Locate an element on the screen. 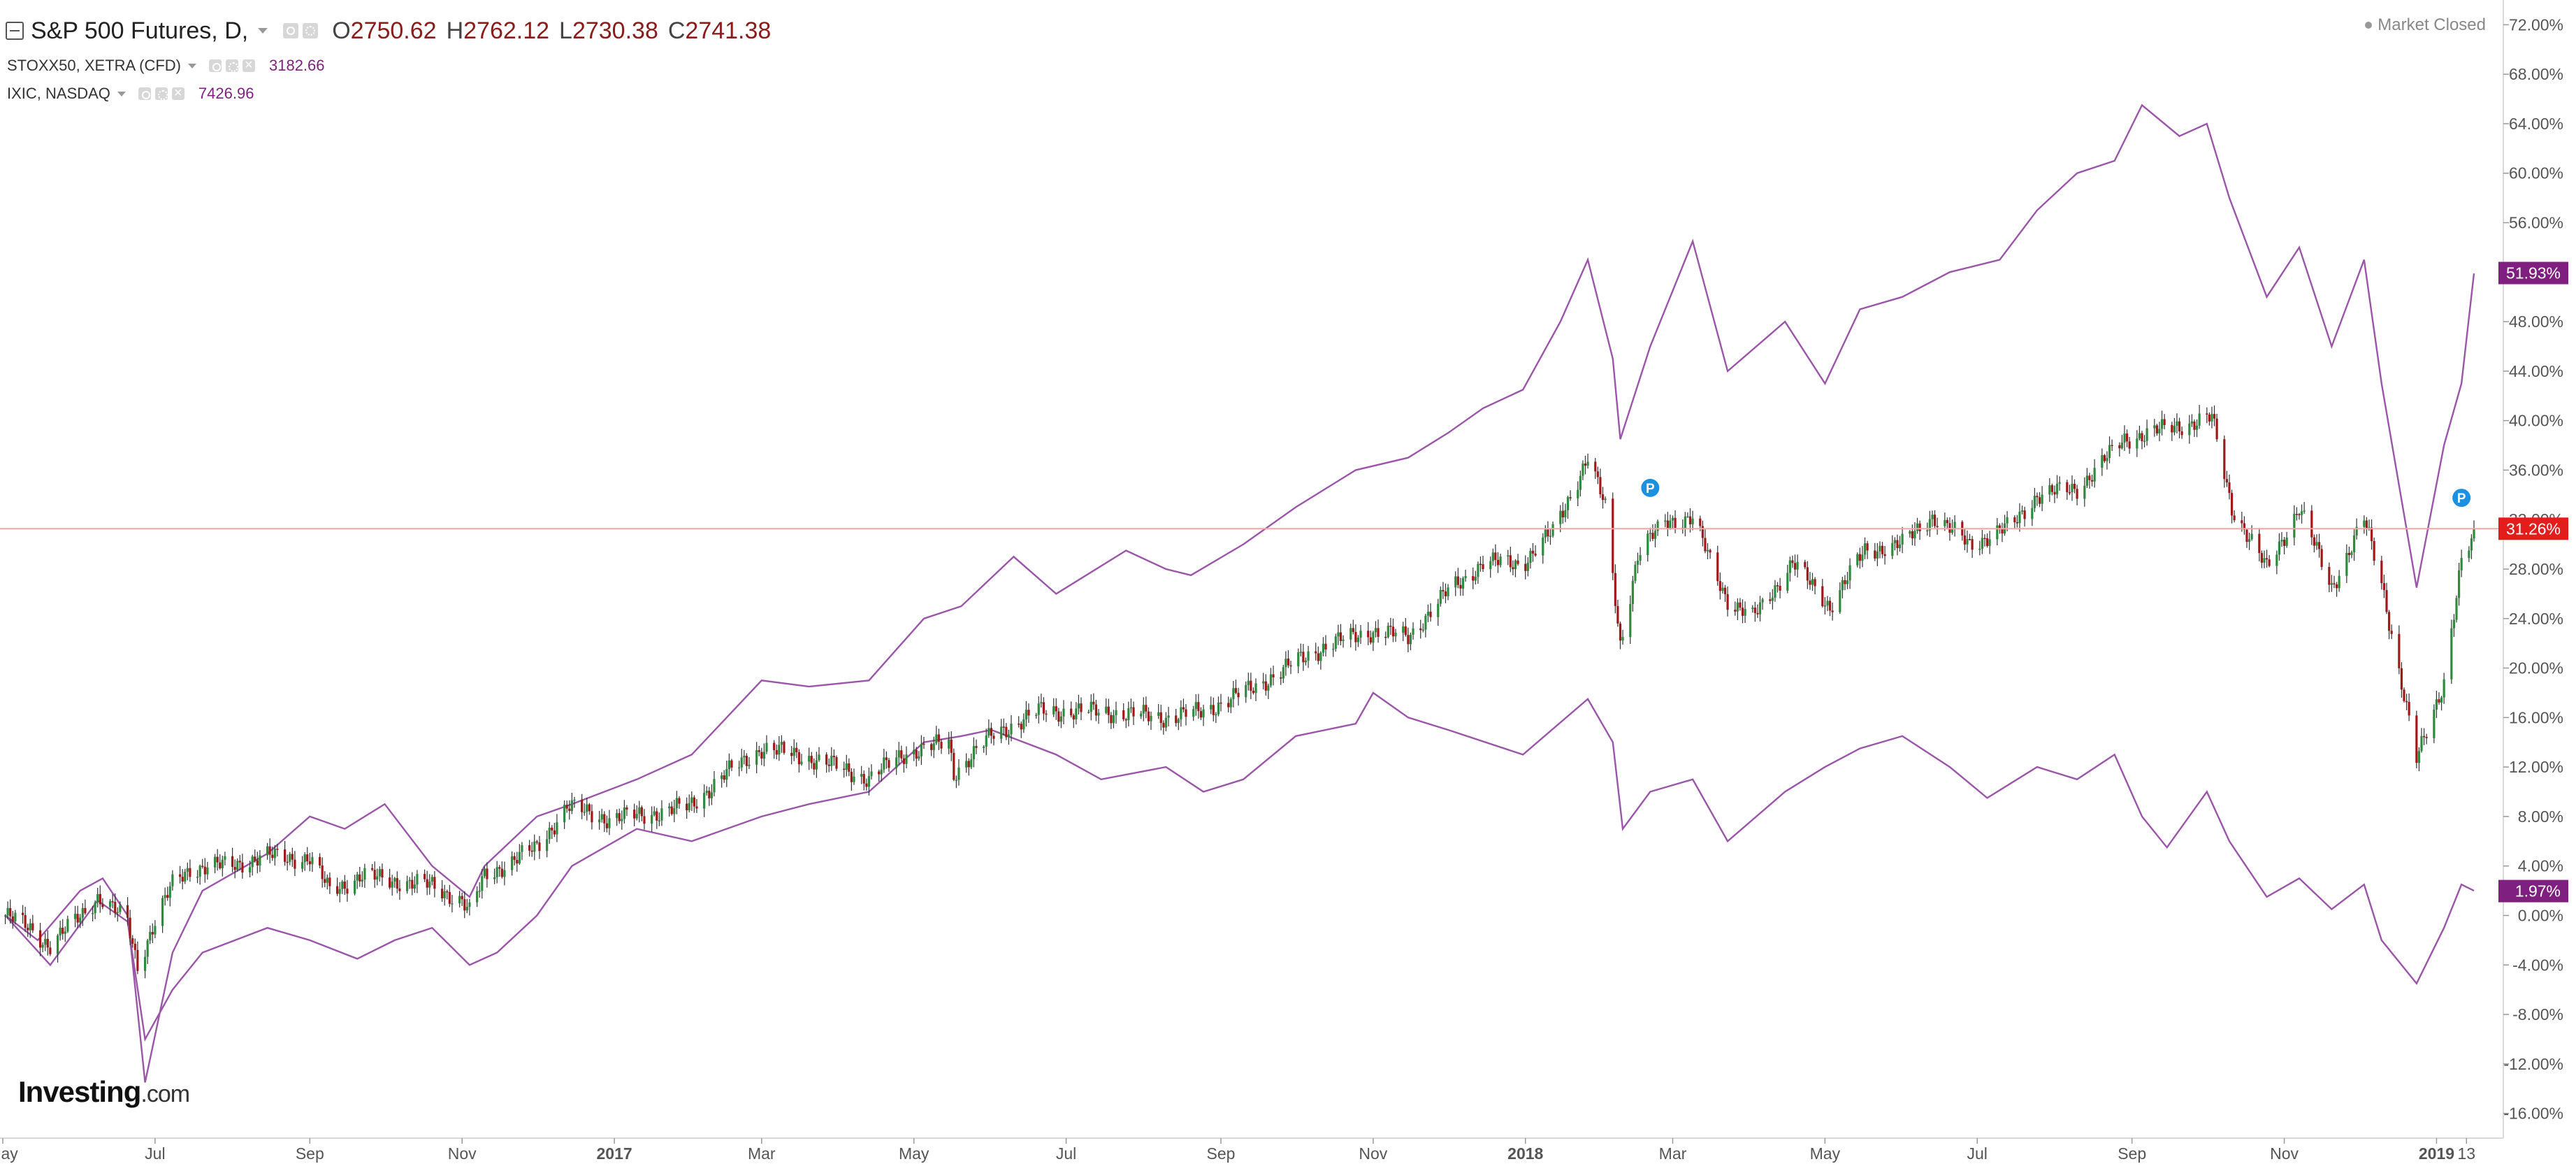  collapse-legend-icon is located at coordinates (15, 31).